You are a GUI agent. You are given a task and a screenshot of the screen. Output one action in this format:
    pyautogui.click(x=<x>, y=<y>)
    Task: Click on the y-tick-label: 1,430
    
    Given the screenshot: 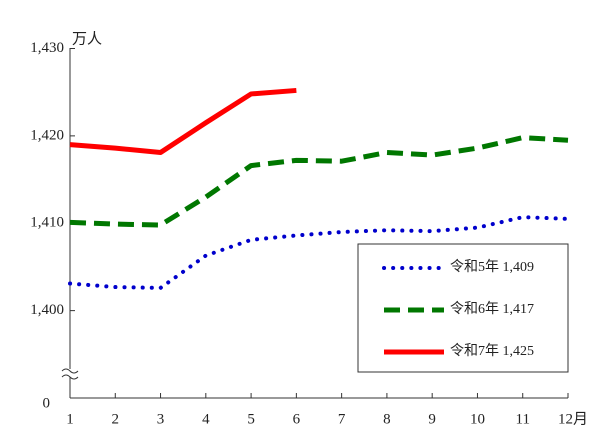 What is the action you would take?
    pyautogui.click(x=47, y=48)
    